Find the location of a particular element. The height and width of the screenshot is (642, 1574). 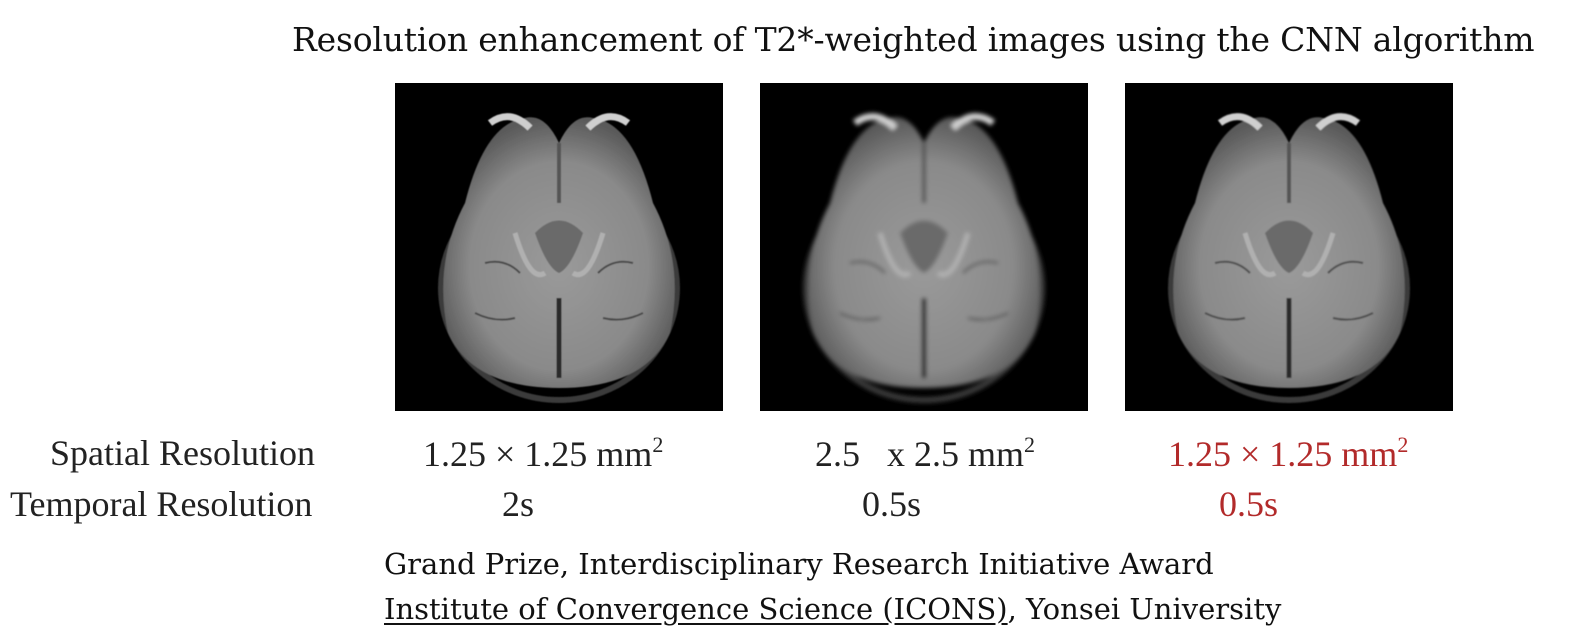

temporal-value-2: 0.5s is located at coordinates (892, 504).